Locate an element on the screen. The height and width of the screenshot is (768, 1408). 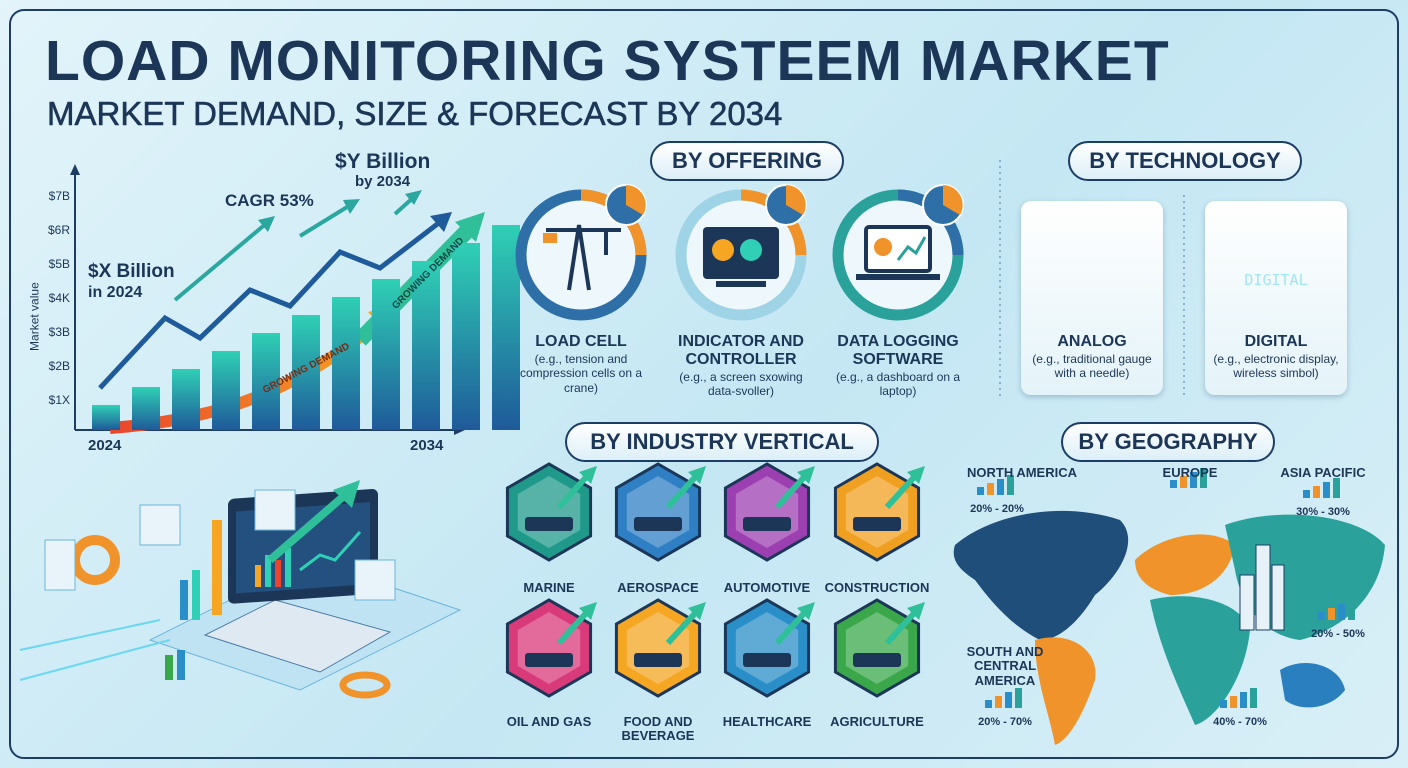
region-share: 20% - 70% is located at coordinates (1005, 722).